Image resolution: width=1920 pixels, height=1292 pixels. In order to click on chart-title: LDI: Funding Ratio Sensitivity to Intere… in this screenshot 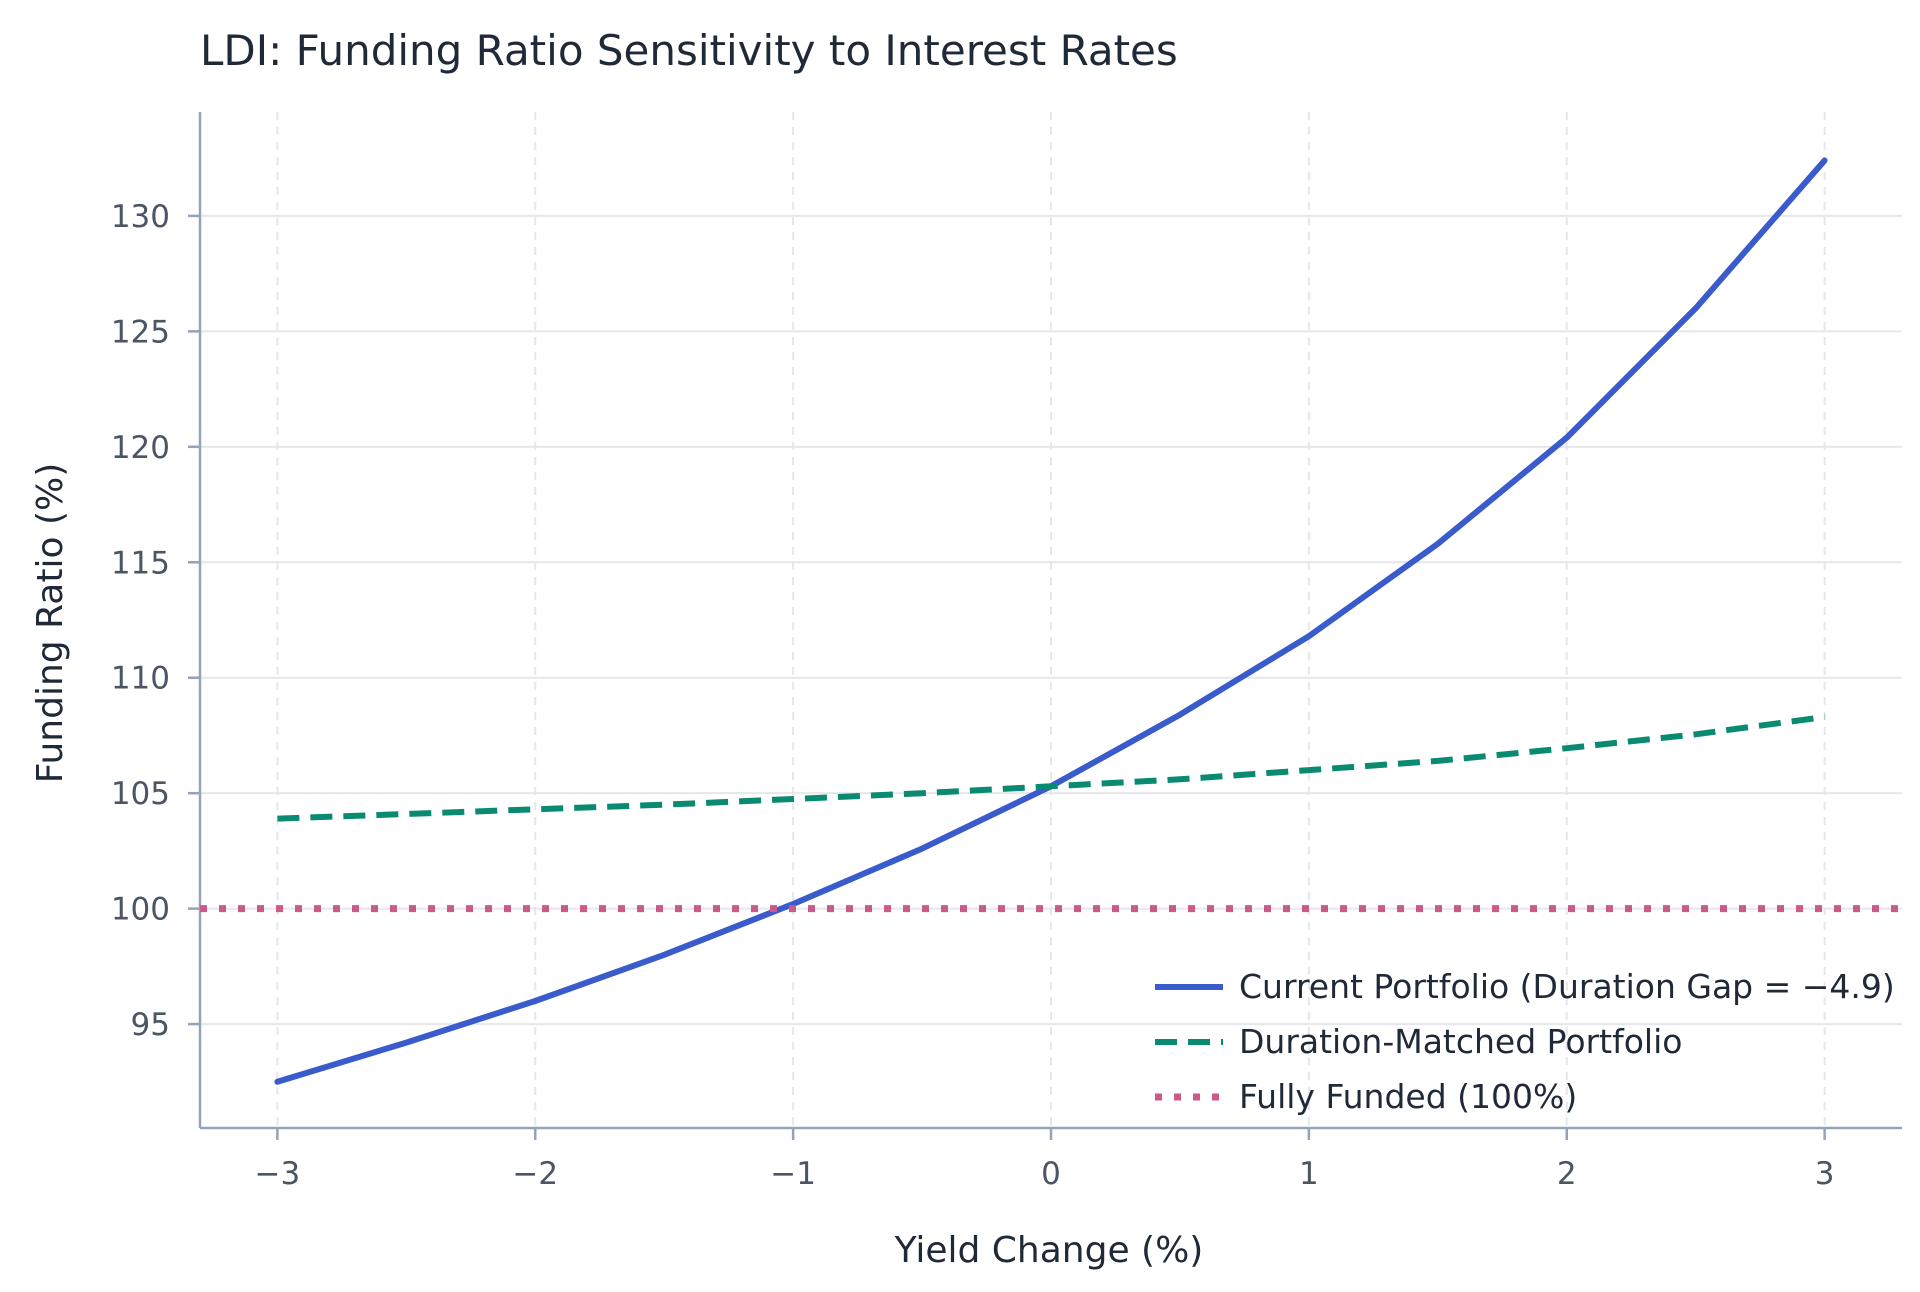, I will do `click(689, 50)`.